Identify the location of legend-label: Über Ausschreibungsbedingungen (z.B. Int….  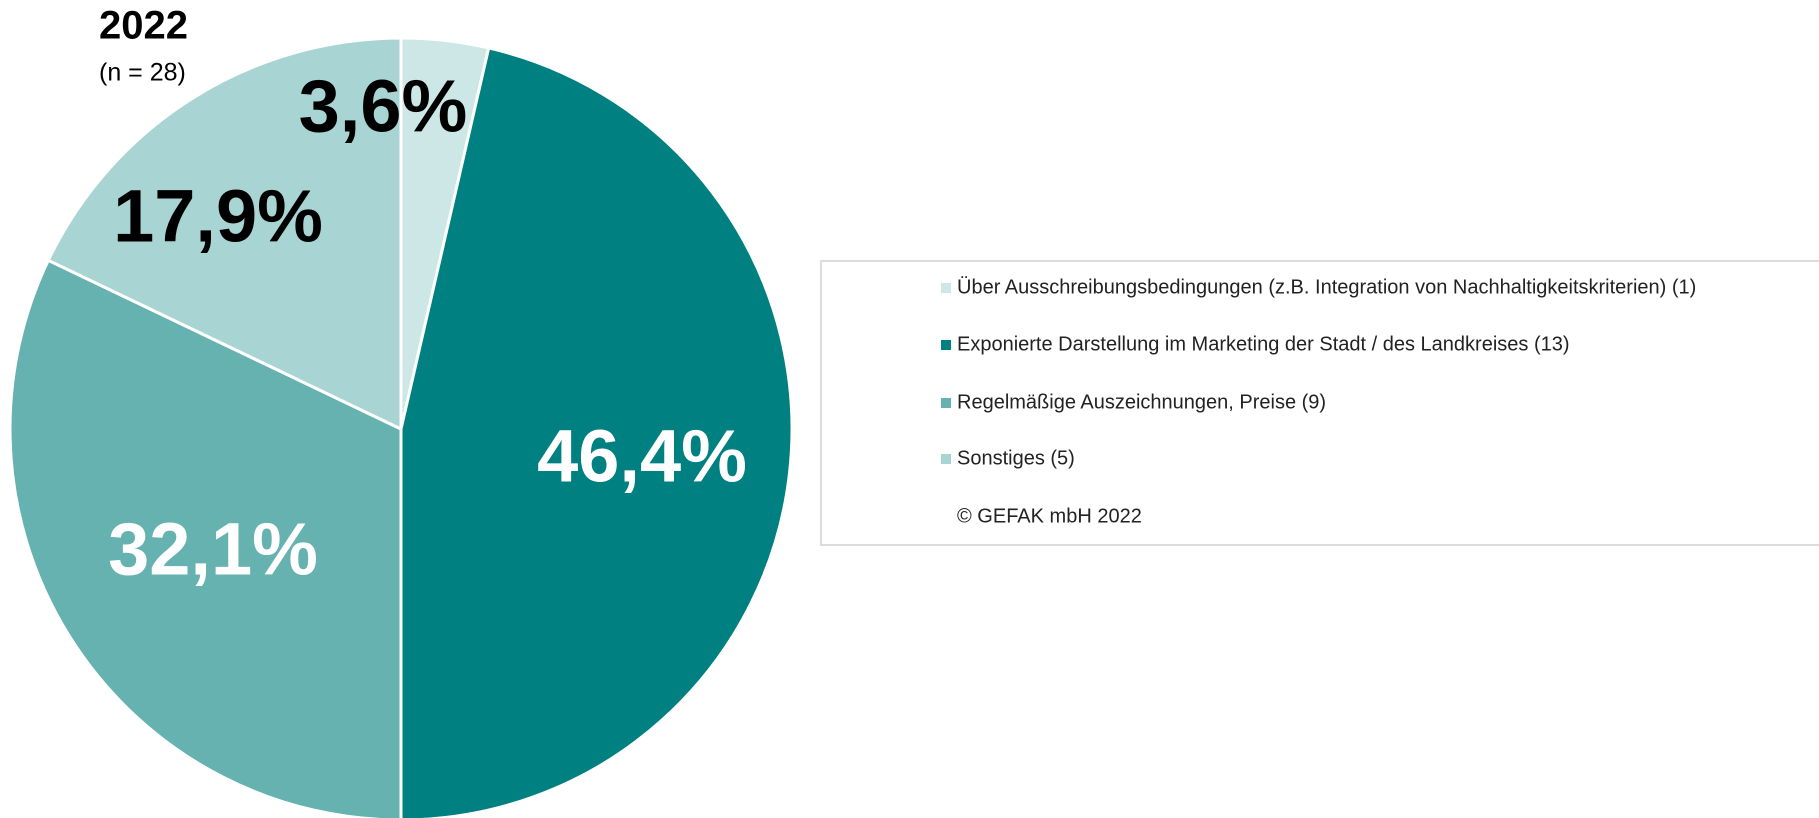
(1326, 287).